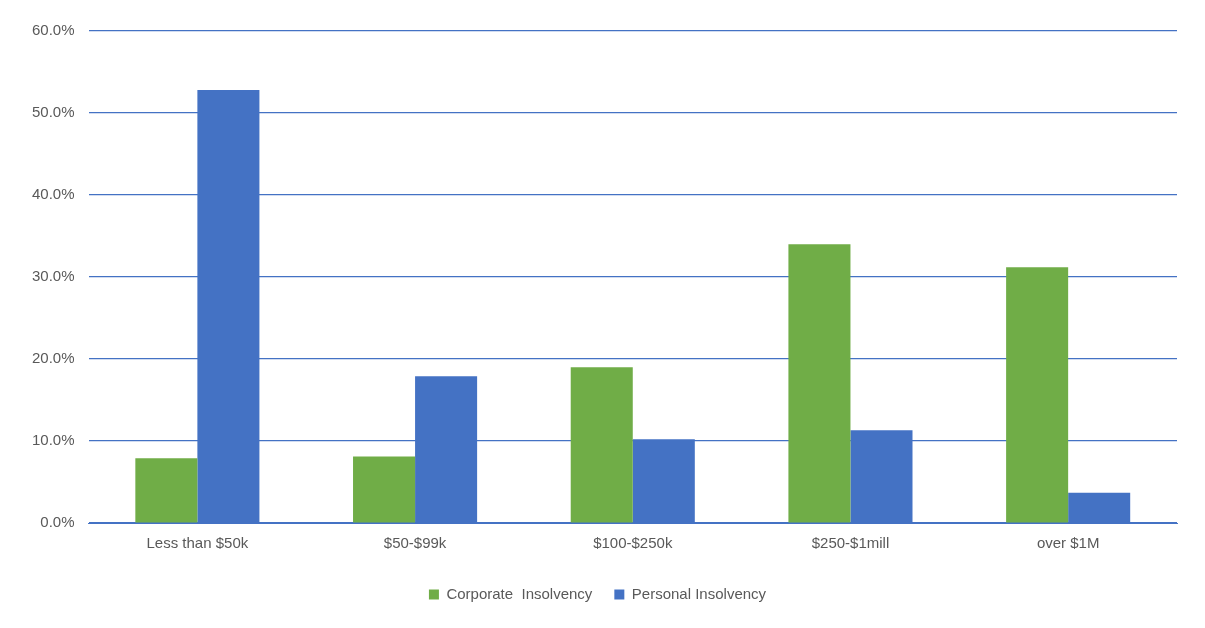 Image resolution: width=1205 pixels, height=628 pixels. What do you see at coordinates (53, 112) in the screenshot?
I see `y-tick-label: 50.0%` at bounding box center [53, 112].